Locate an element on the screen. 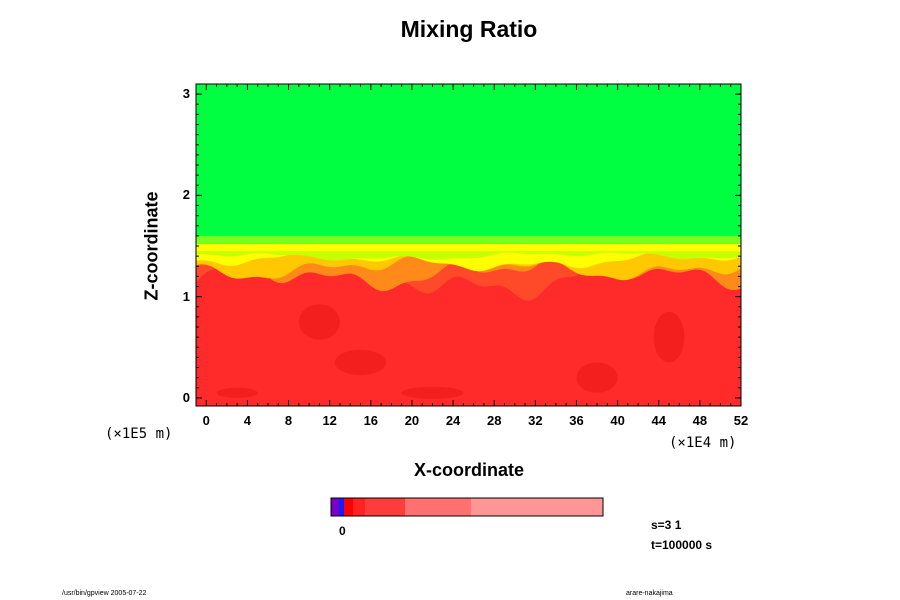 This screenshot has width=900, height=600. x-tick-label: 28 is located at coordinates (494, 420).